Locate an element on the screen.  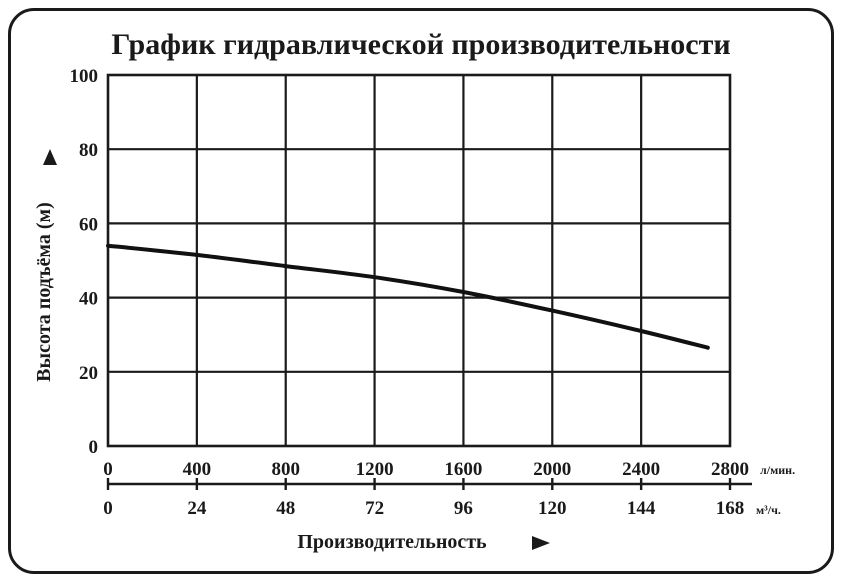
y-tick-labels: 0 20 40 60 80 100 is located at coordinates (84, 262).